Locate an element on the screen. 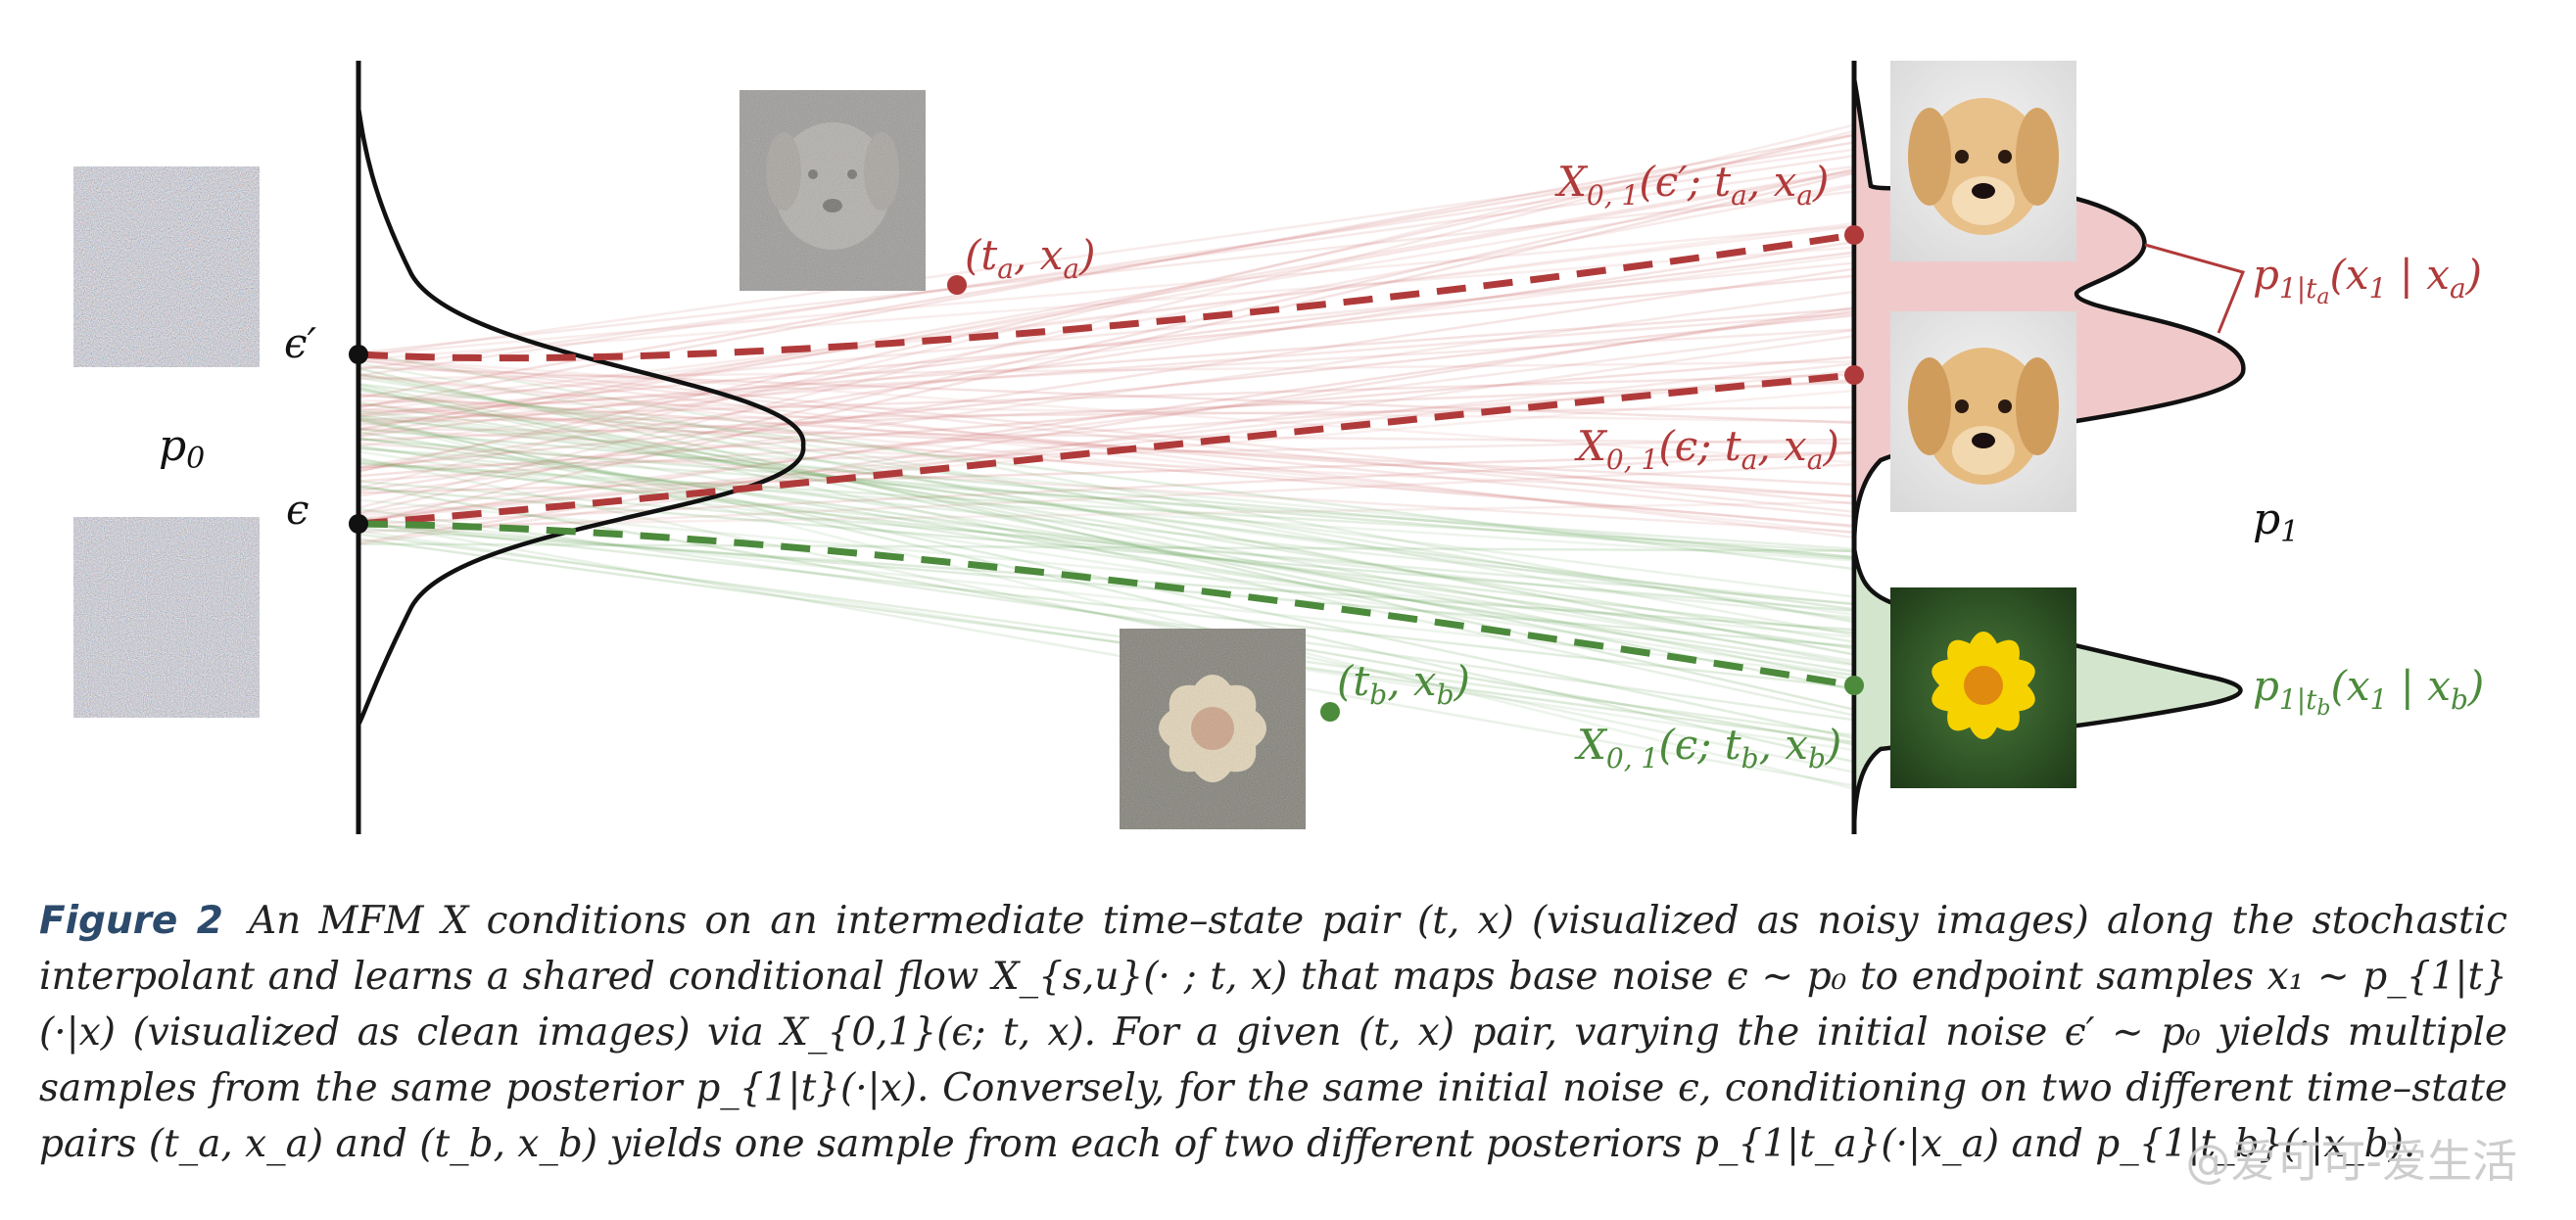  endpoint-lower is located at coordinates (1854, 685).